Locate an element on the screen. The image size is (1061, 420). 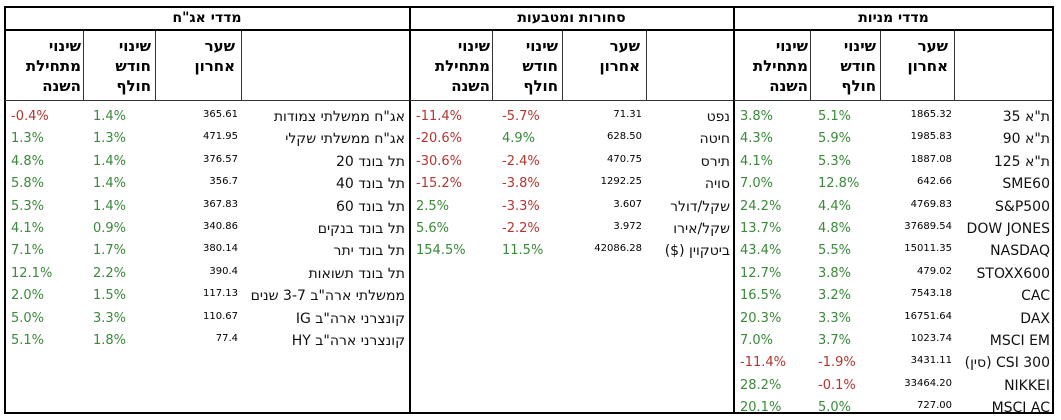
instrument-name: תירס is located at coordinates (715, 161).